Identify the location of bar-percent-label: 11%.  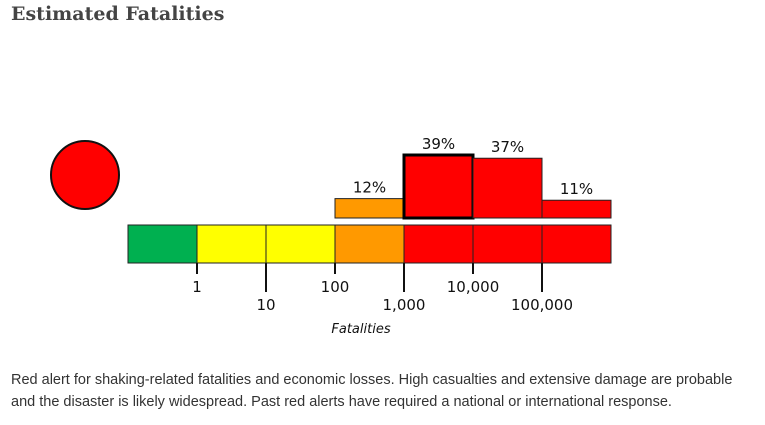
(576, 189).